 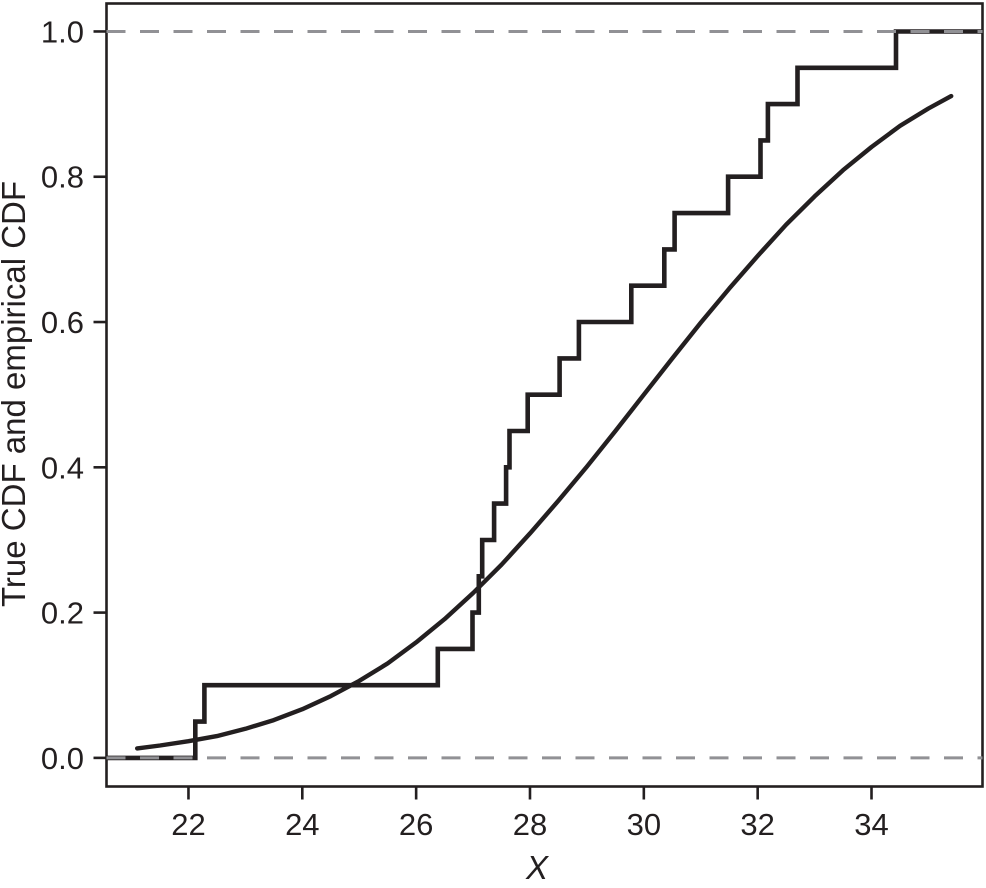 I want to click on y-tick-label-0.6: 0.6, so click(x=62, y=322).